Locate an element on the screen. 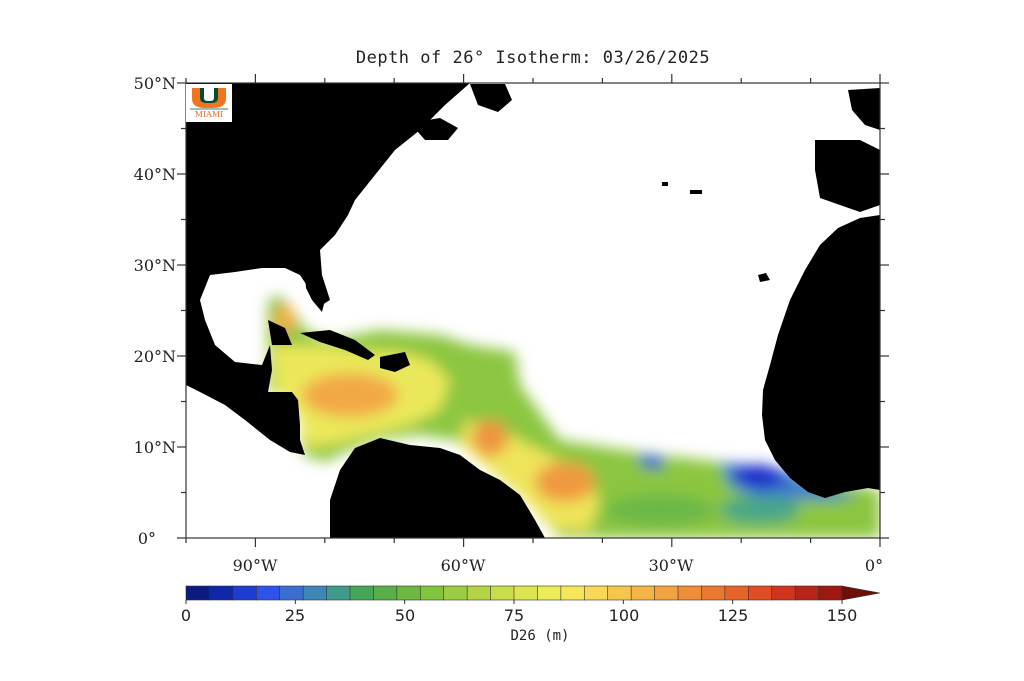 The image size is (1024, 681). hispaniola is located at coordinates (395, 362).